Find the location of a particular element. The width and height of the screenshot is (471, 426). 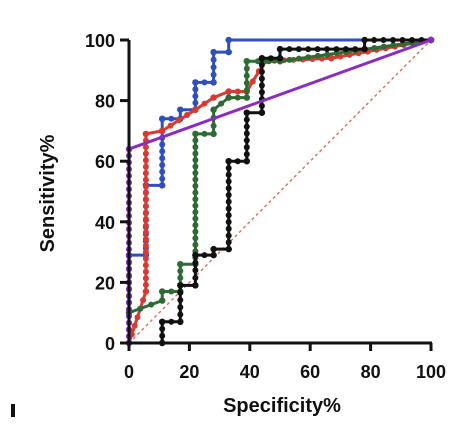

y-tick-label-0: 0 is located at coordinates (110, 344).